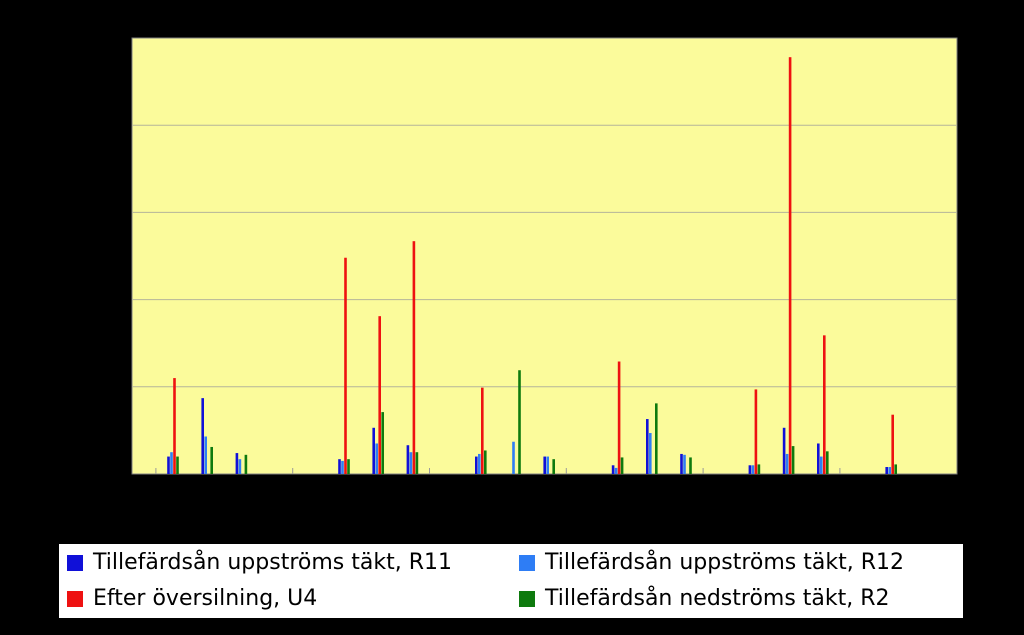 The image size is (1024, 635). Describe the element at coordinates (75, 562) in the screenshot. I see `legend-swatch-r11` at that location.